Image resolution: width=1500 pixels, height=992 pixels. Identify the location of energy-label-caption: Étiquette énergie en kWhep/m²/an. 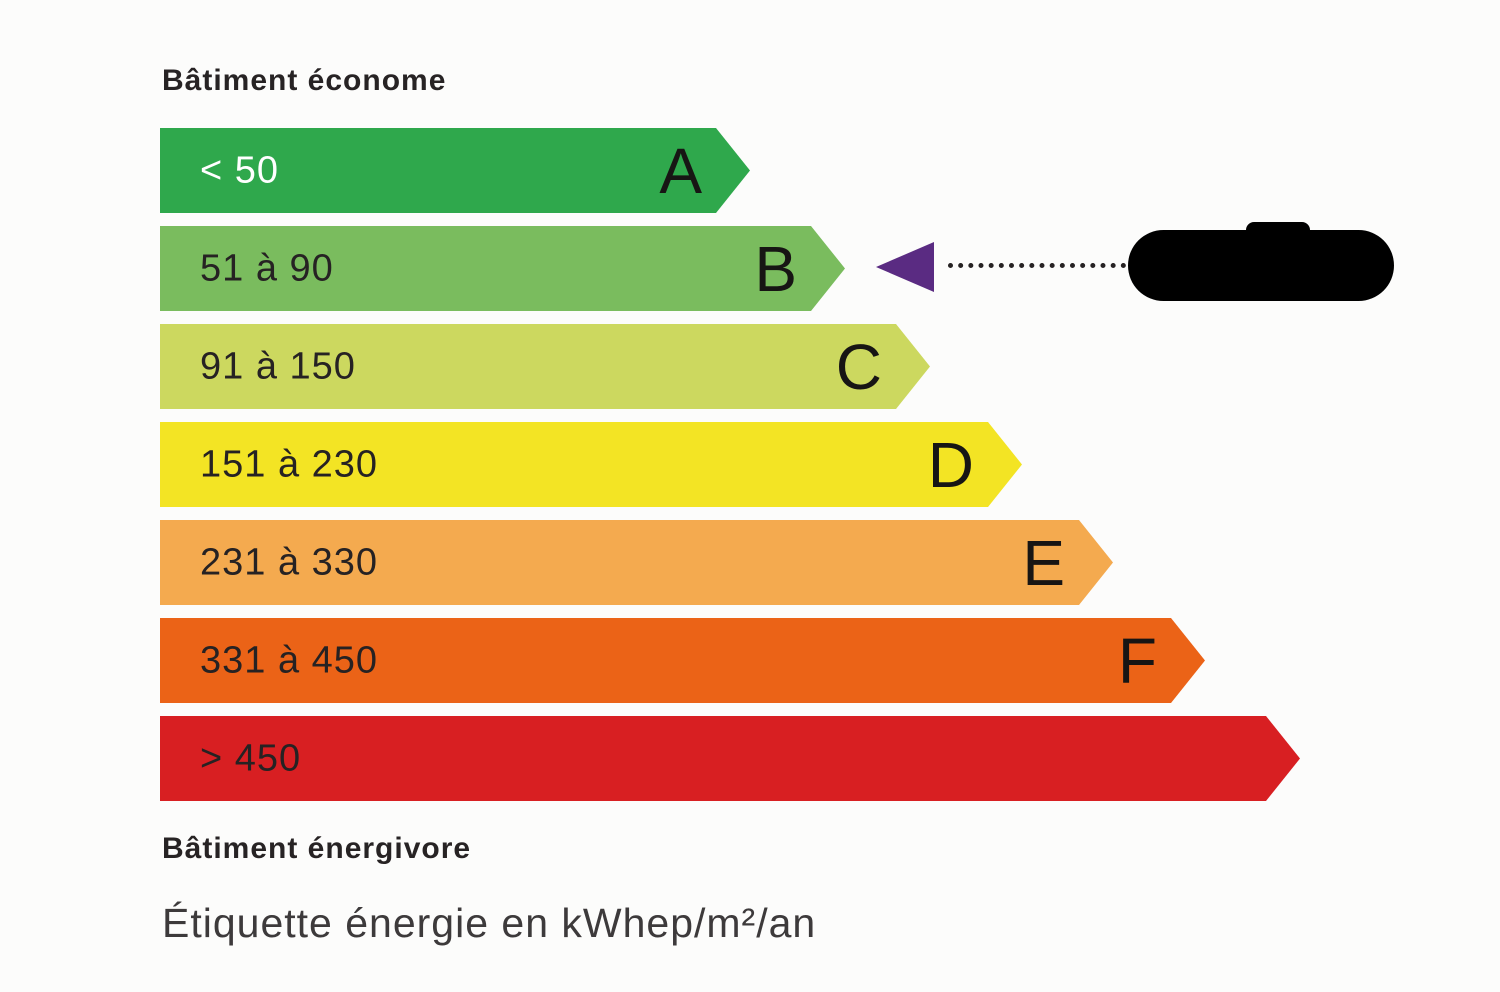
(489, 923).